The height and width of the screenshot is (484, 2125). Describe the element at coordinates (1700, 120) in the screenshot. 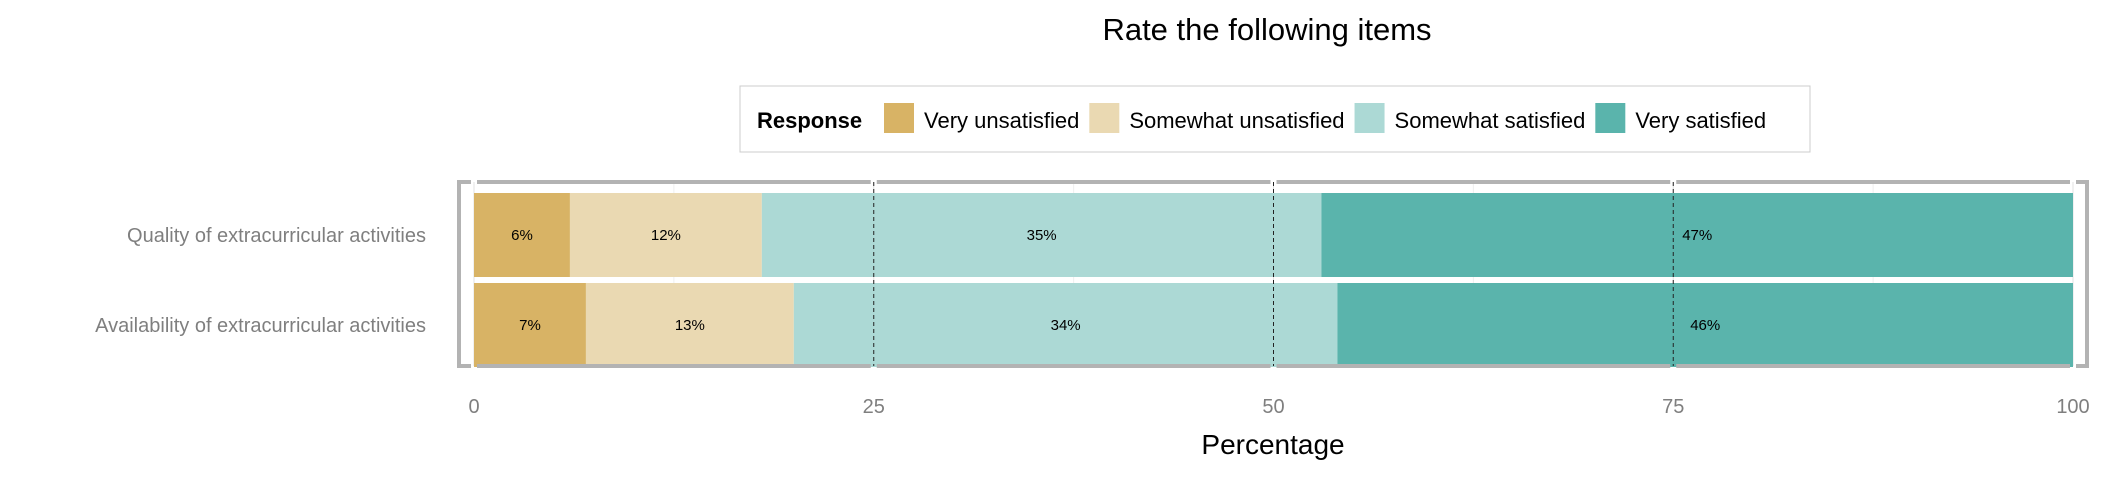

I see `legend-label: Very satisfied` at that location.